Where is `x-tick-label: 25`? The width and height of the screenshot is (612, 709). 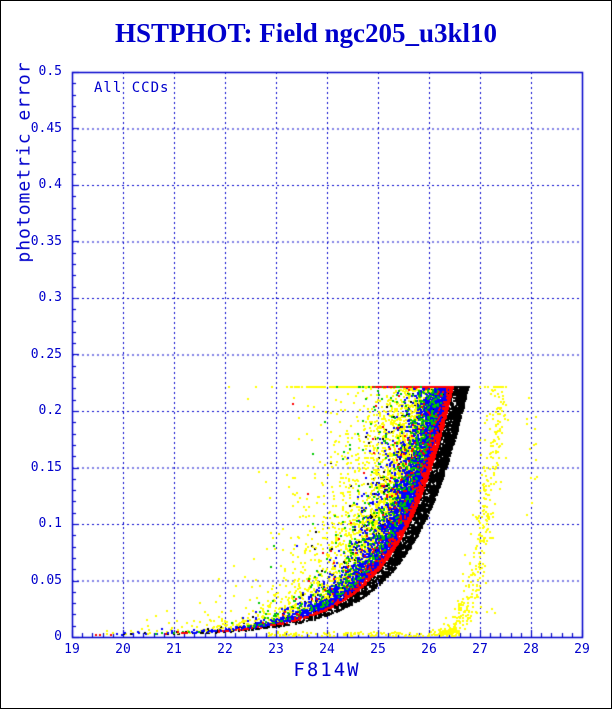
x-tick-label: 25 is located at coordinates (378, 649).